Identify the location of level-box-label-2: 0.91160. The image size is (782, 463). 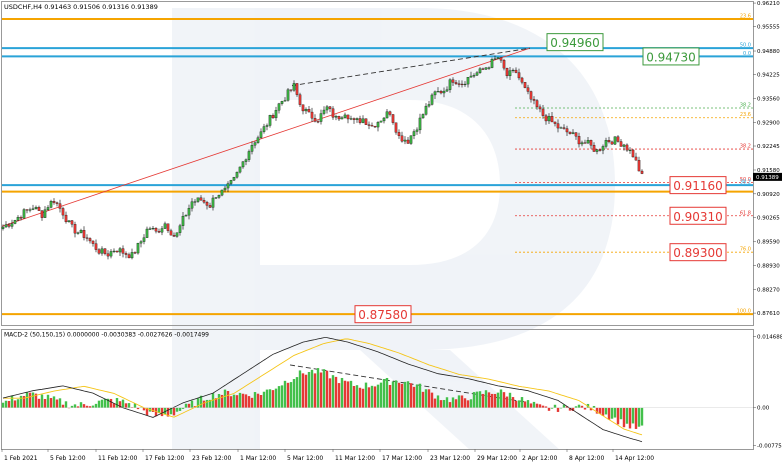
(698, 186).